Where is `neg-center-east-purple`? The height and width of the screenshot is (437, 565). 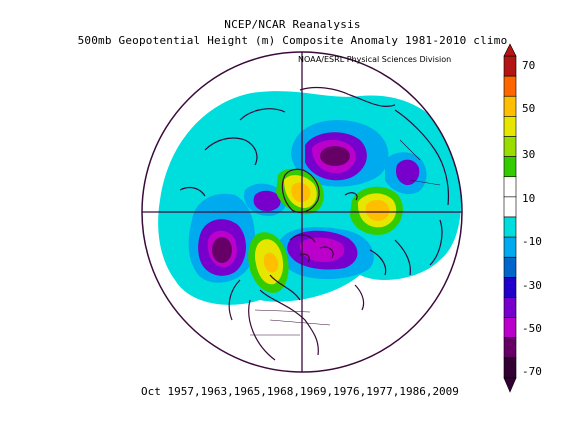 neg-center-east-purple is located at coordinates (408, 172).